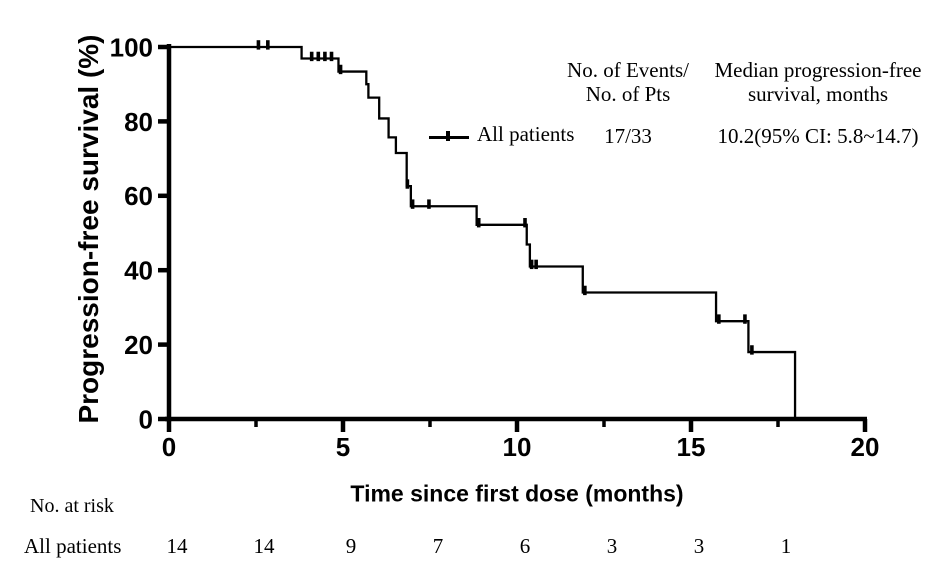 The height and width of the screenshot is (586, 931). I want to click on legend-censor-marker-icon, so click(449, 136).